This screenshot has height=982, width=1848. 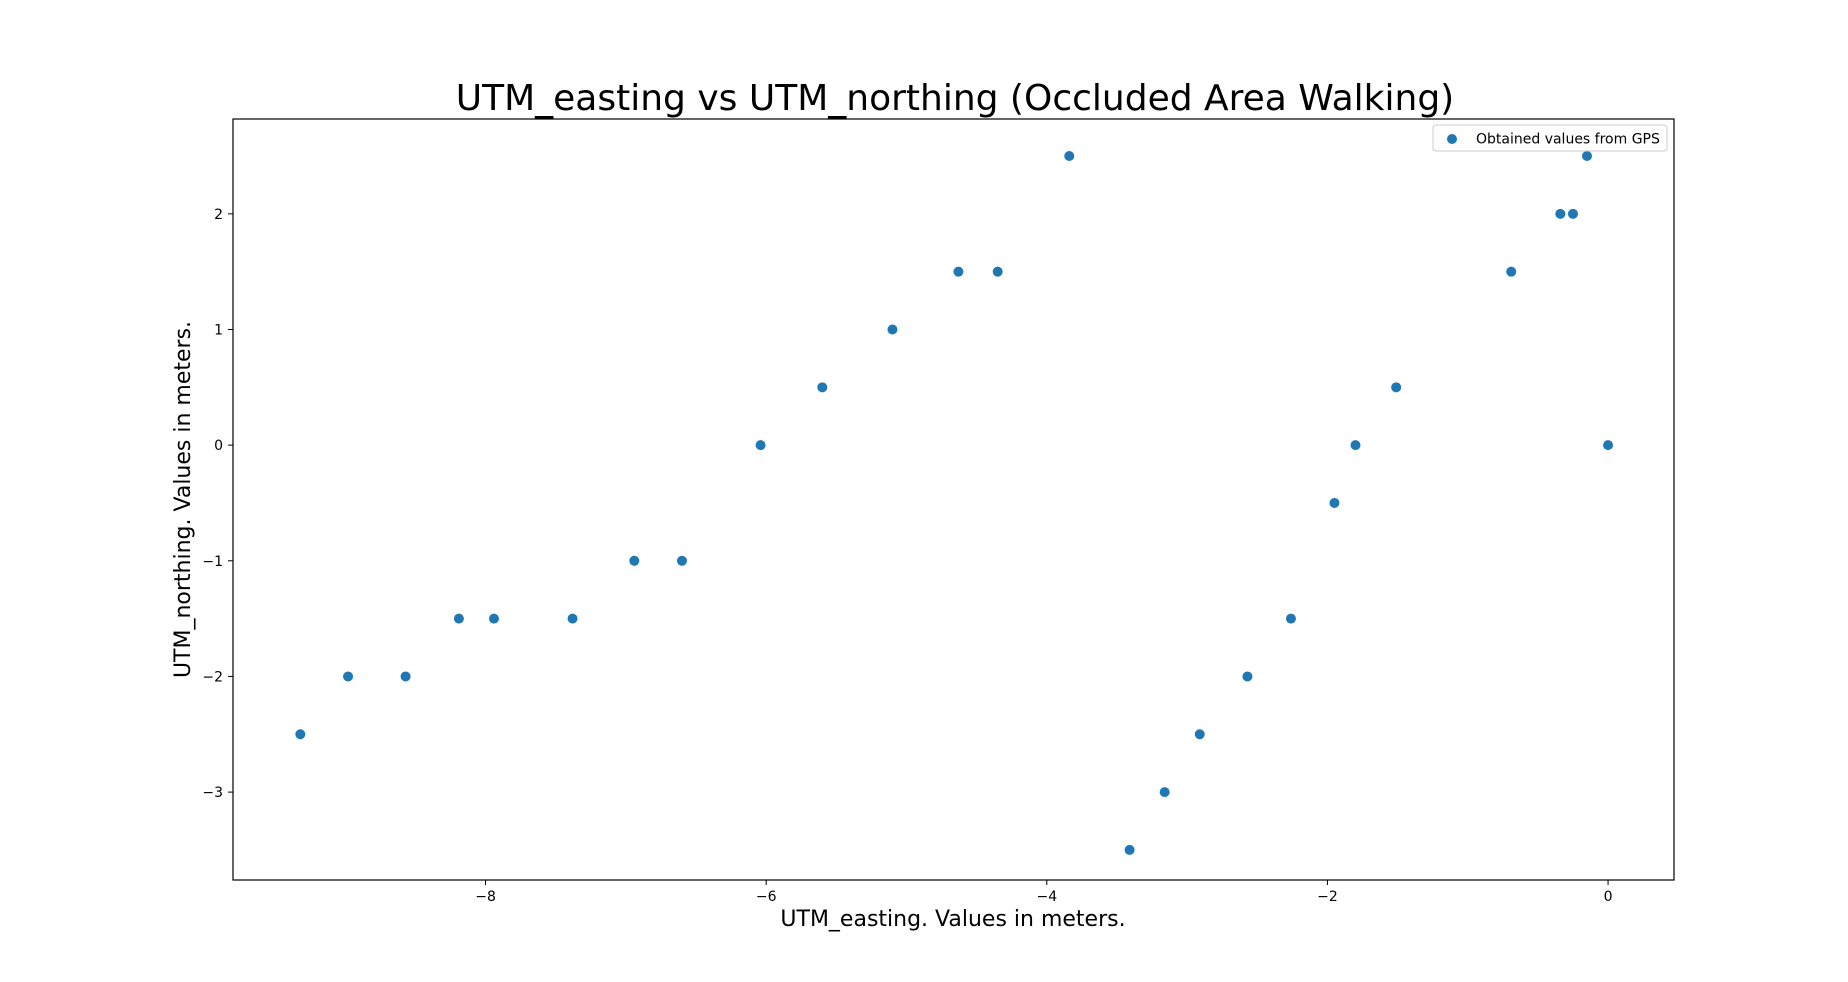 What do you see at coordinates (485, 897) in the screenshot?
I see `x-tick-label: −8` at bounding box center [485, 897].